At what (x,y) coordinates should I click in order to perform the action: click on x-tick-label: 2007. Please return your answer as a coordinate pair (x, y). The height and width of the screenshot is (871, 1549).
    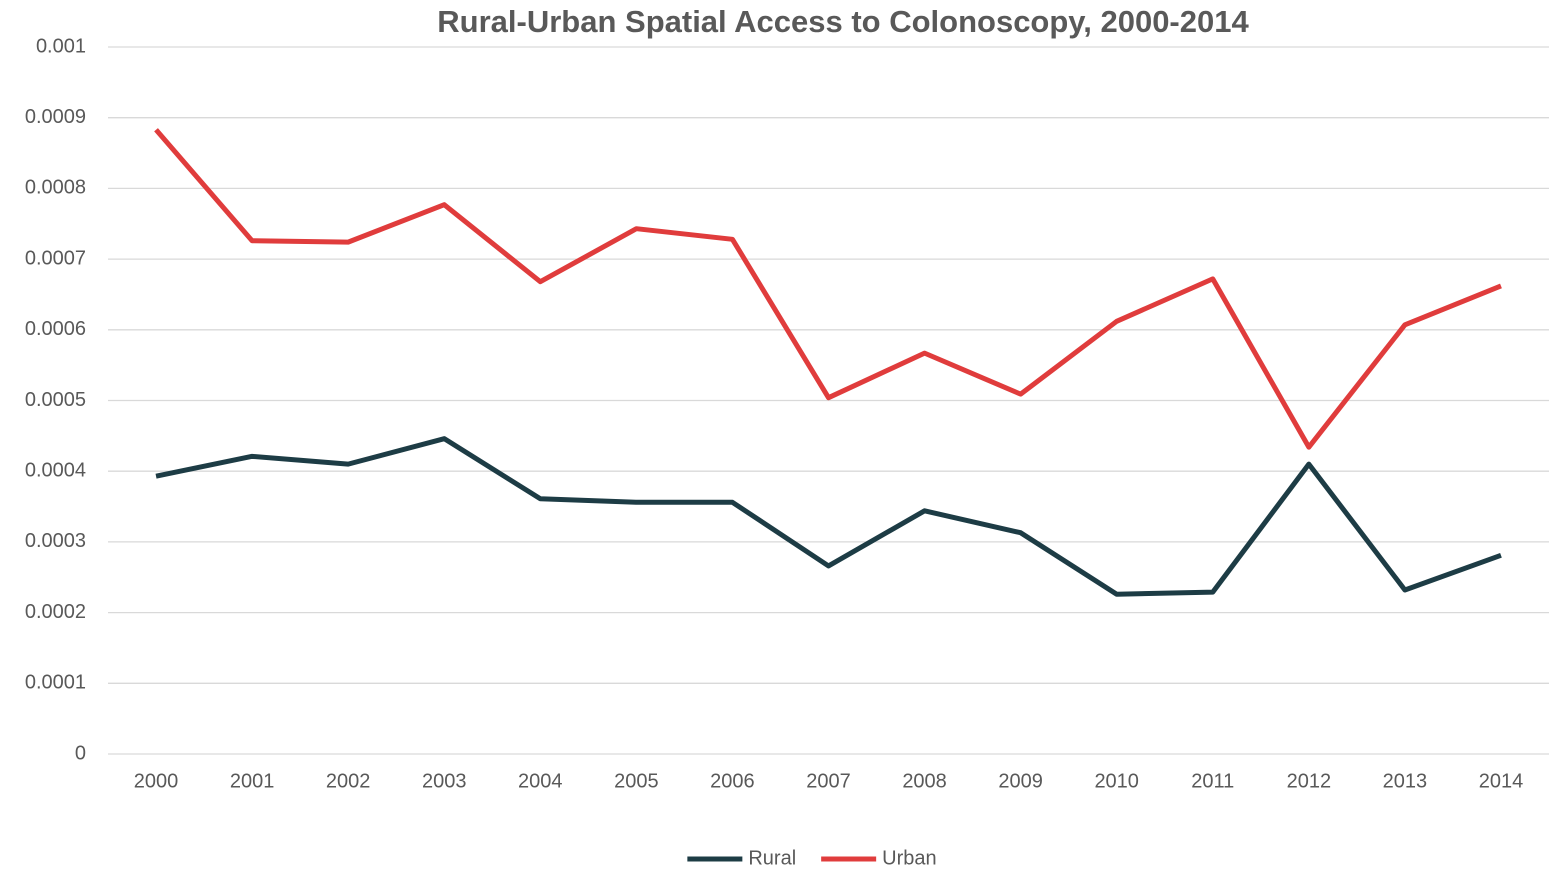
    Looking at the image, I should click on (828, 781).